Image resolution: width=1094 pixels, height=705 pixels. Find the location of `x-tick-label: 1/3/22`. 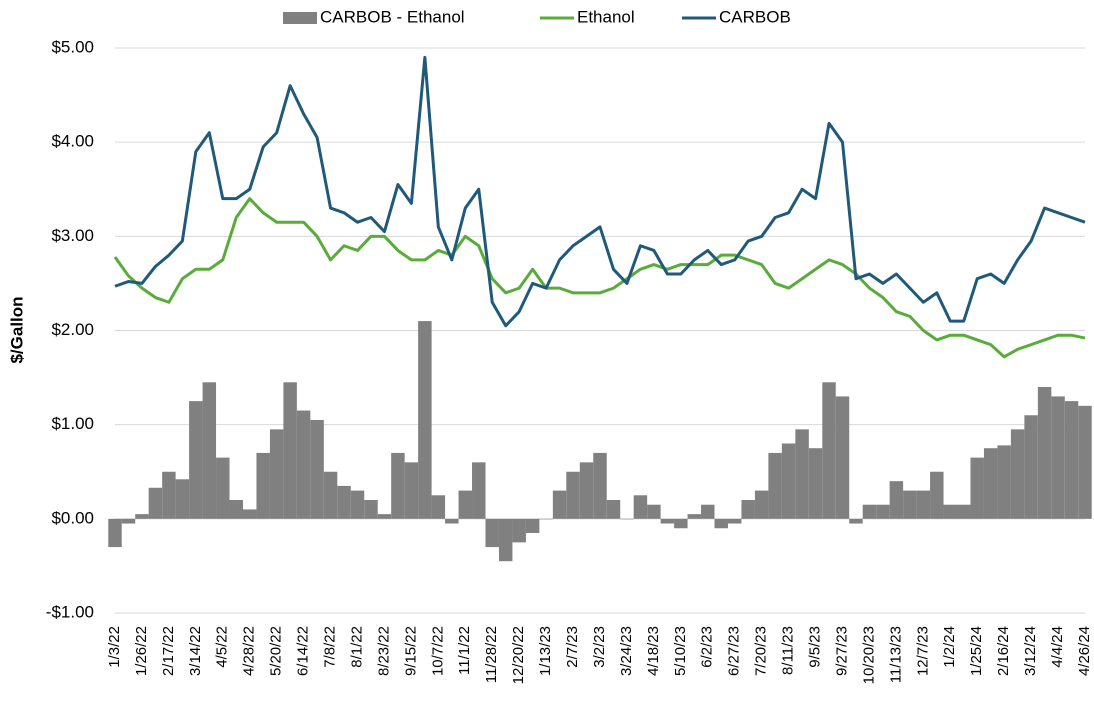

x-tick-label: 1/3/22 is located at coordinates (114, 647).